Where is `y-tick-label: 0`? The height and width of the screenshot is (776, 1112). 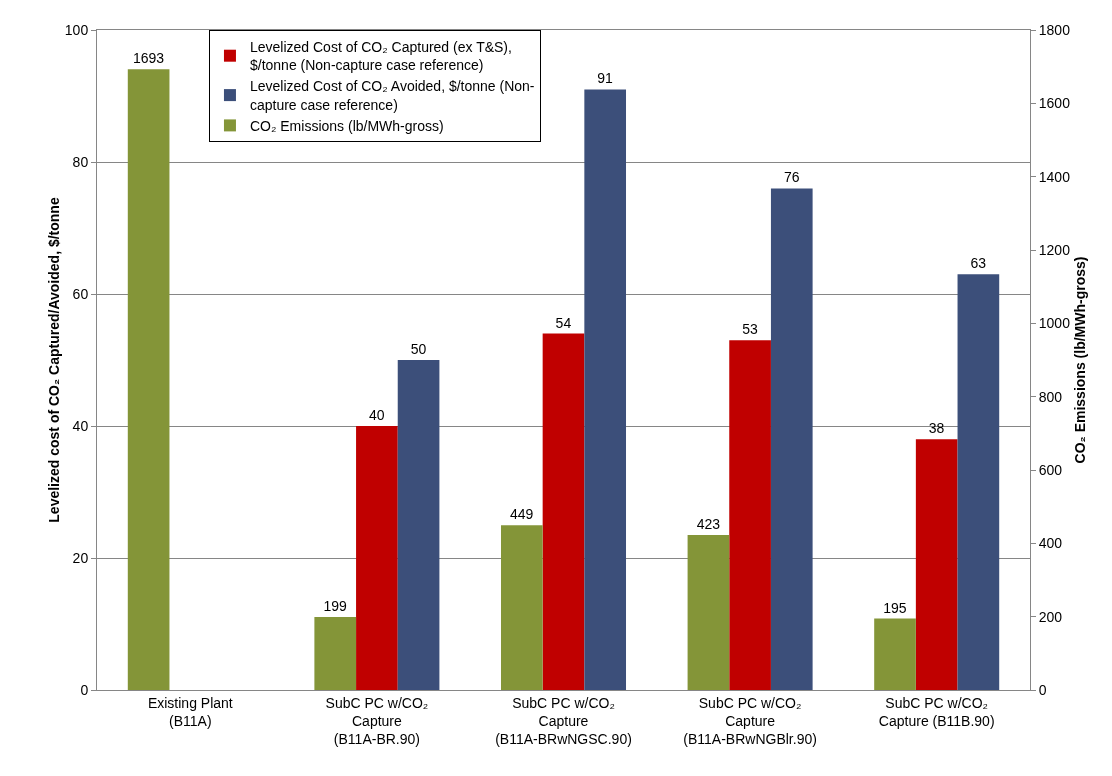 y-tick-label: 0 is located at coordinates (84, 689).